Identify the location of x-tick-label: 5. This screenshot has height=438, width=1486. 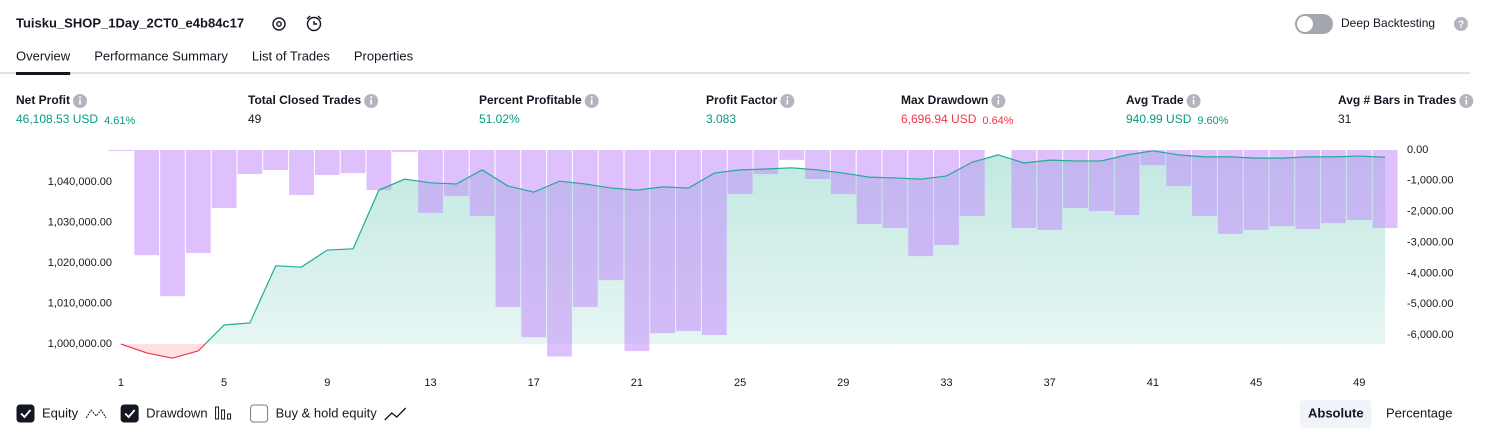
(224, 383).